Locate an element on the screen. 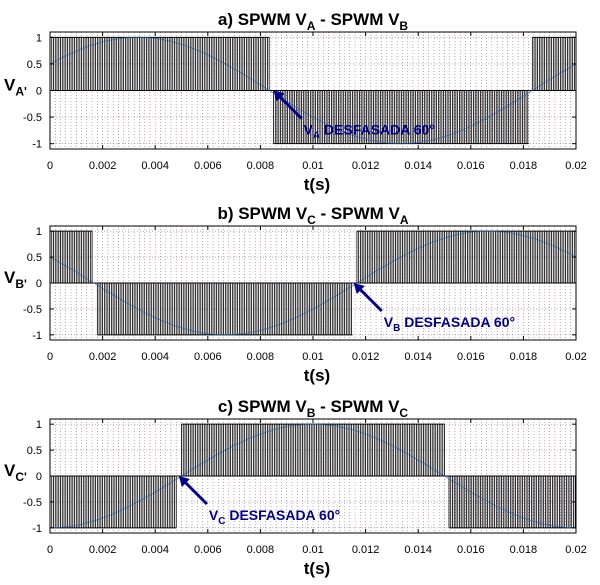  title-subscript: A is located at coordinates (311, 26).